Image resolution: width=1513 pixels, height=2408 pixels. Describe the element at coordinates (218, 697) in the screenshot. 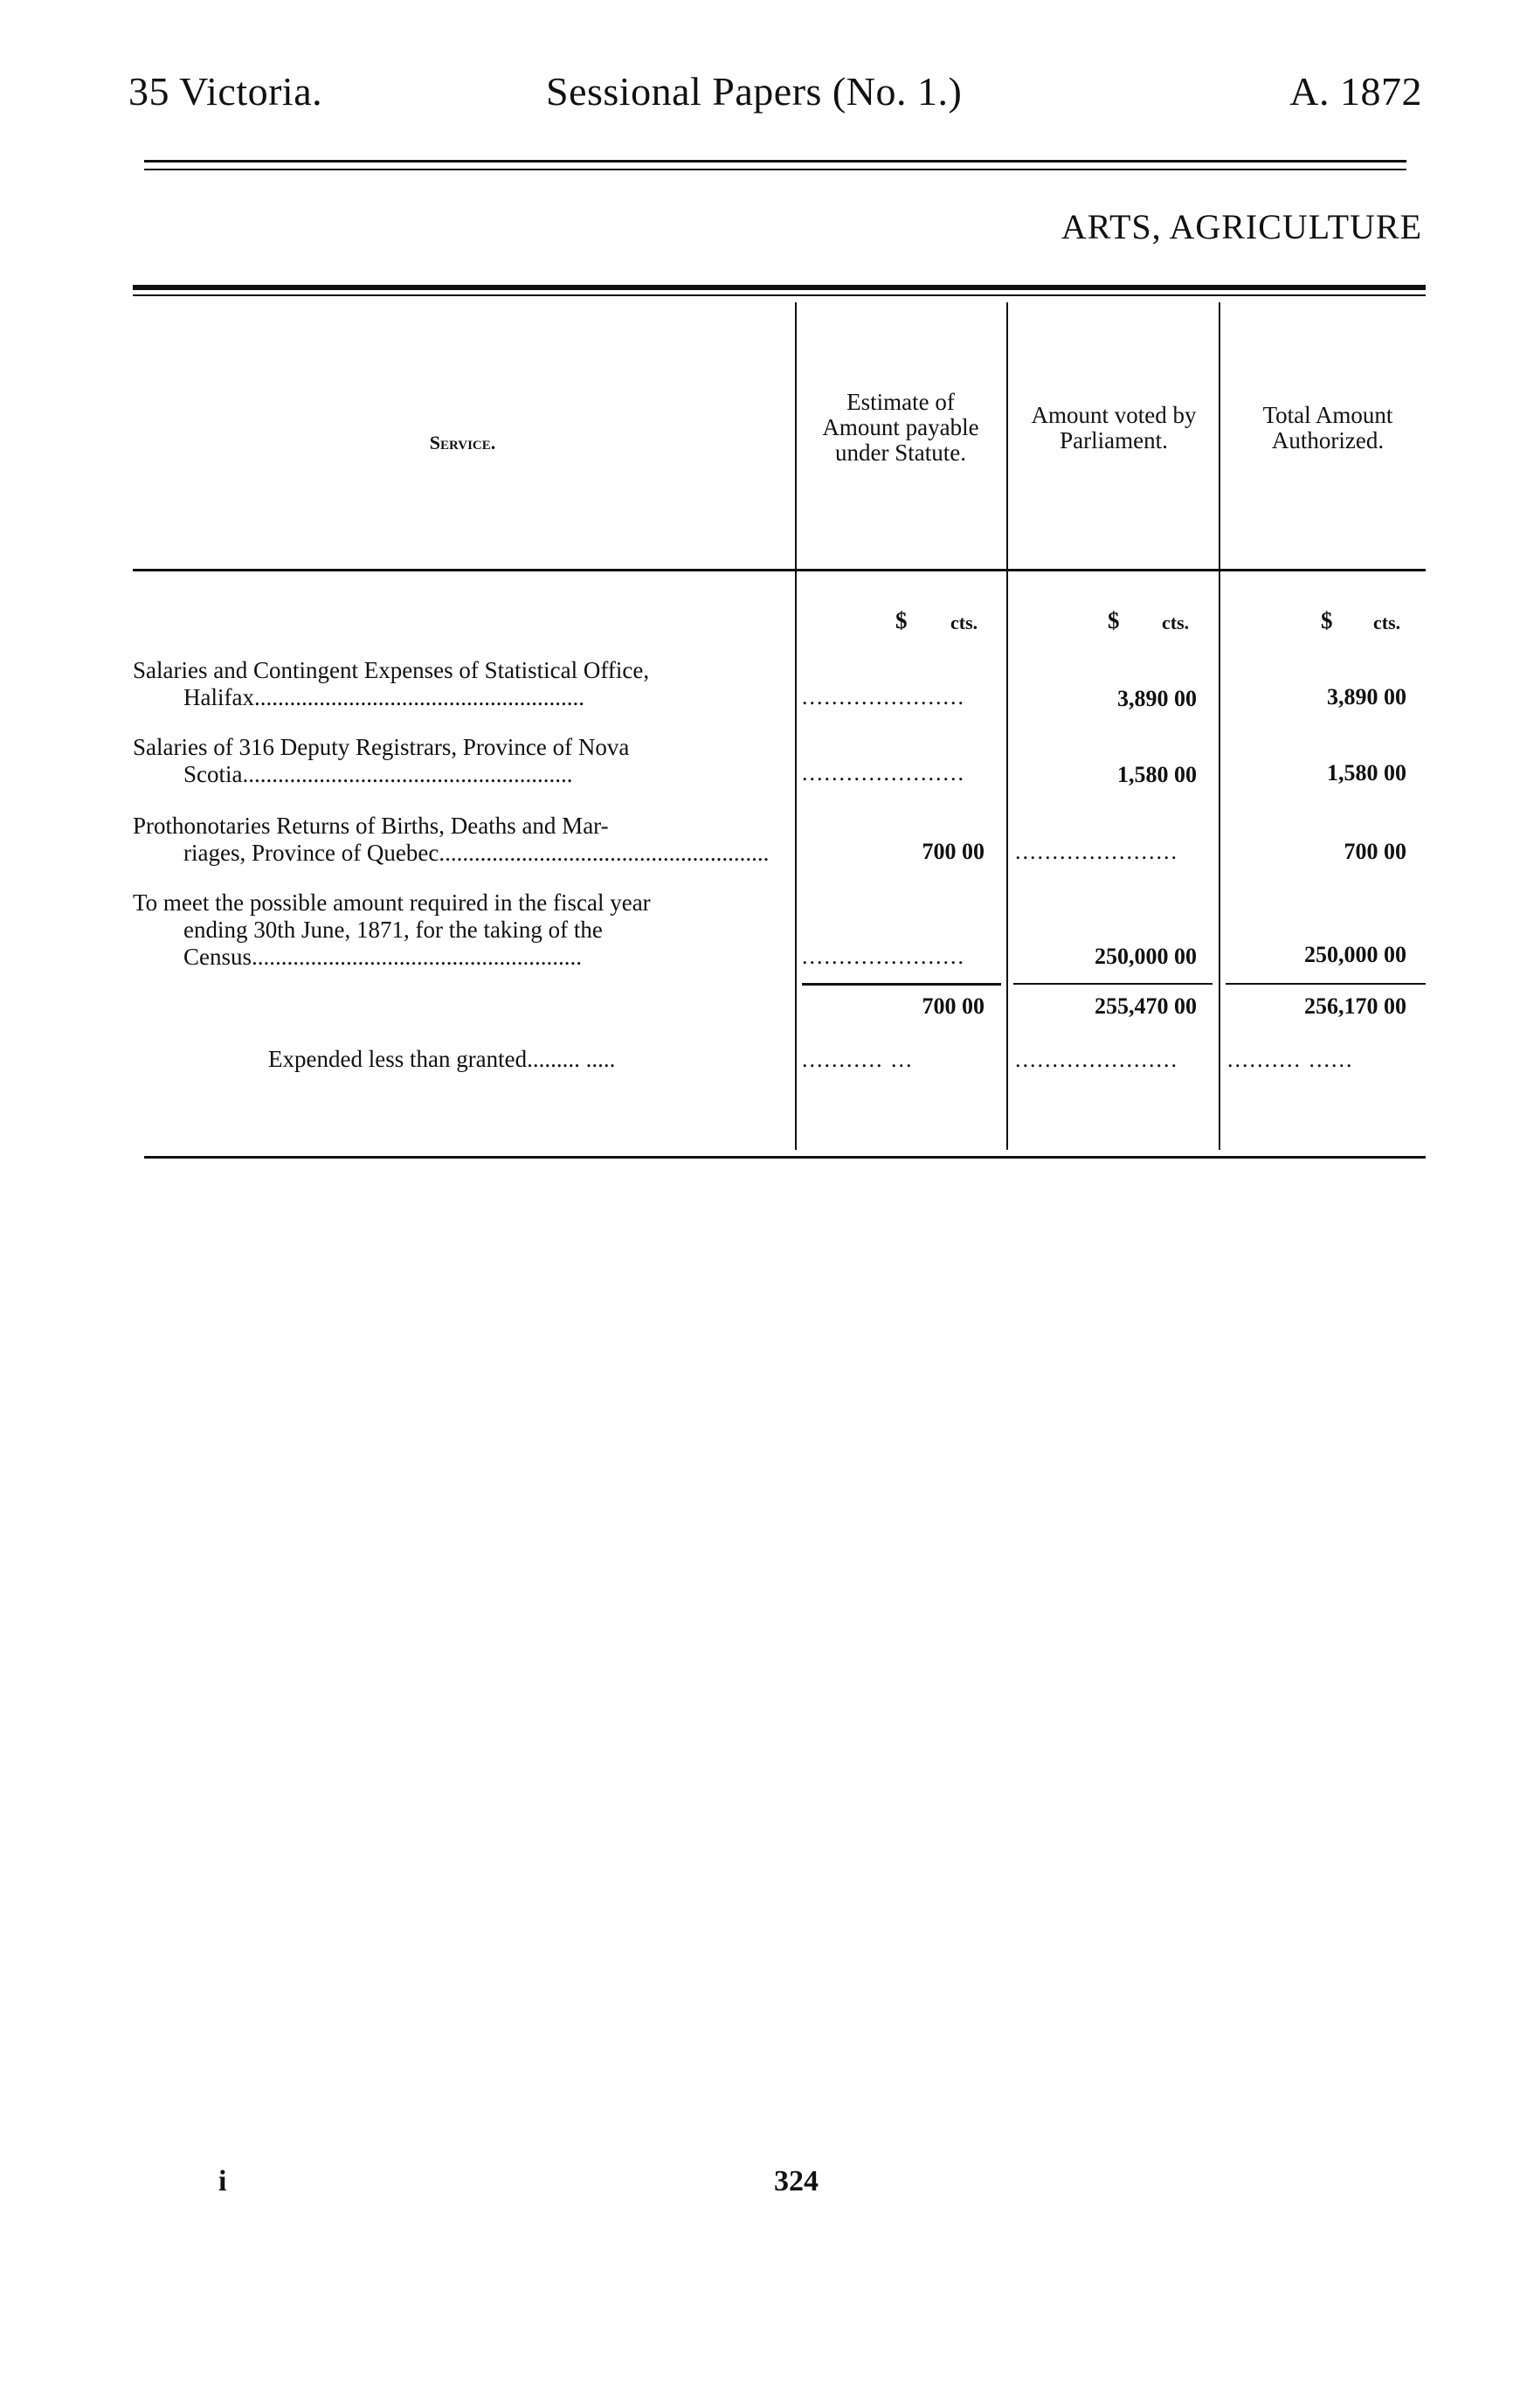

I see `service-line: Halifax` at that location.